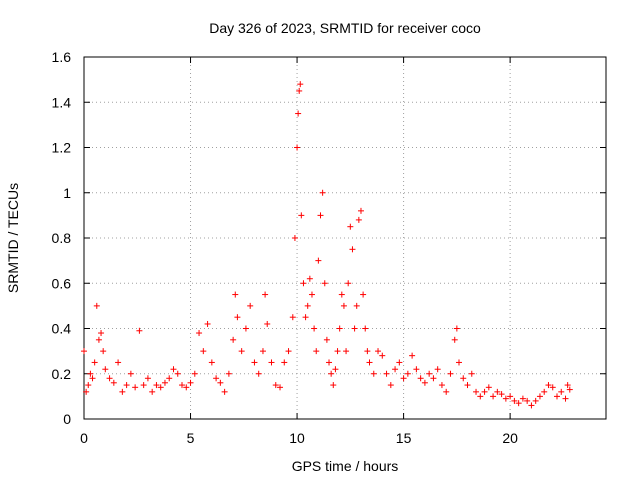  Describe the element at coordinates (191, 438) in the screenshot. I see `x-tick-label: 5` at that location.